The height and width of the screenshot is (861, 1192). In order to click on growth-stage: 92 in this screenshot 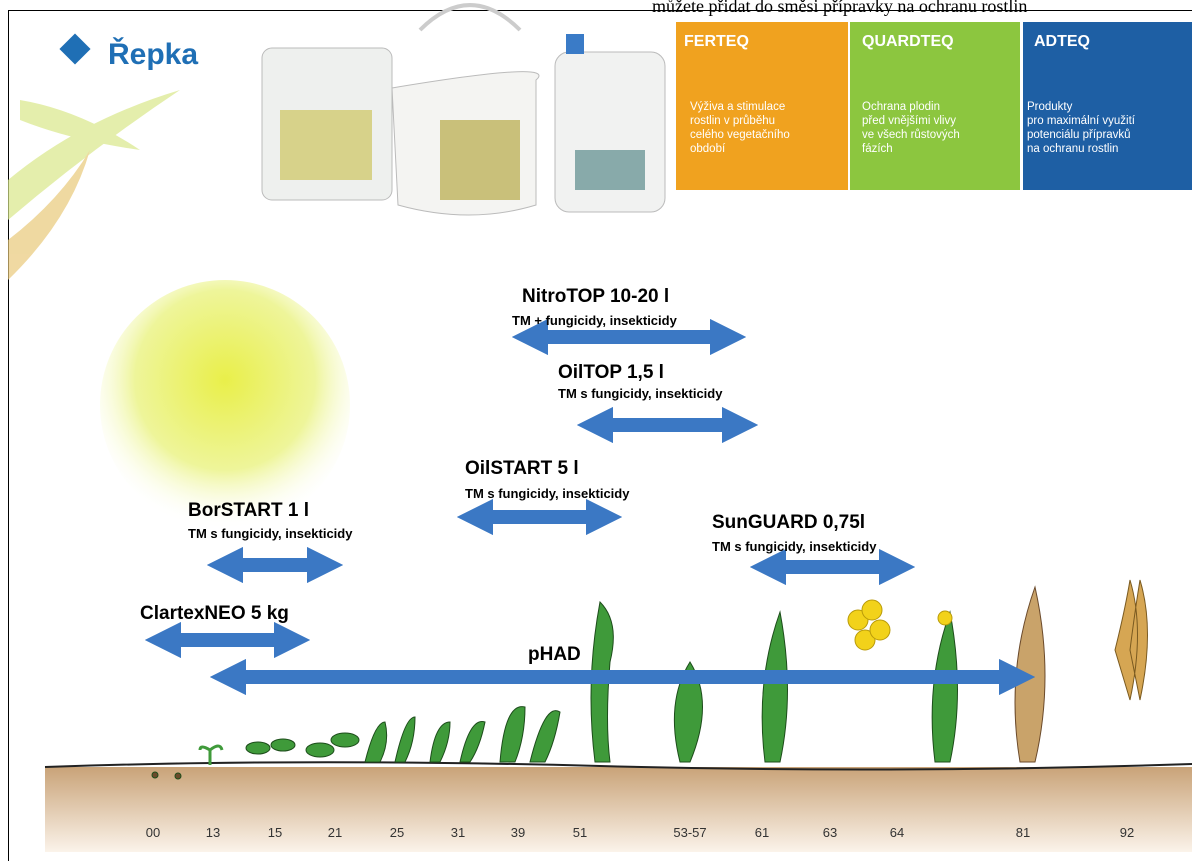, I will do `click(1127, 832)`.